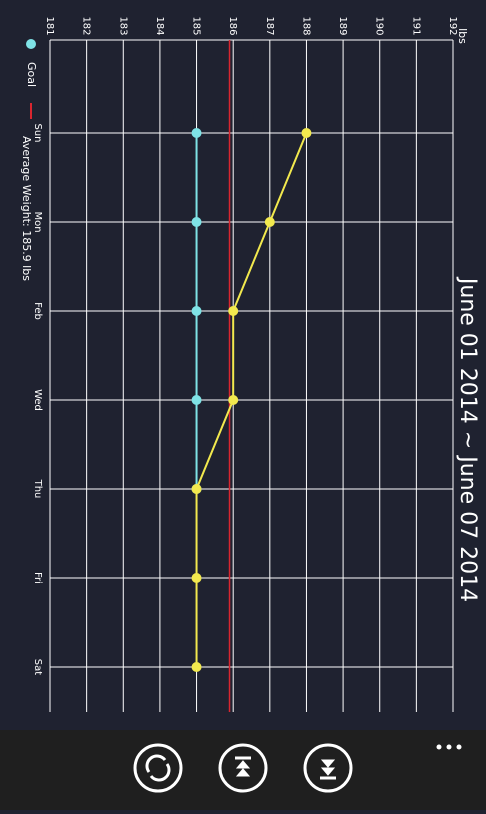  I want to click on value-tick-label: 189, so click(342, 25).